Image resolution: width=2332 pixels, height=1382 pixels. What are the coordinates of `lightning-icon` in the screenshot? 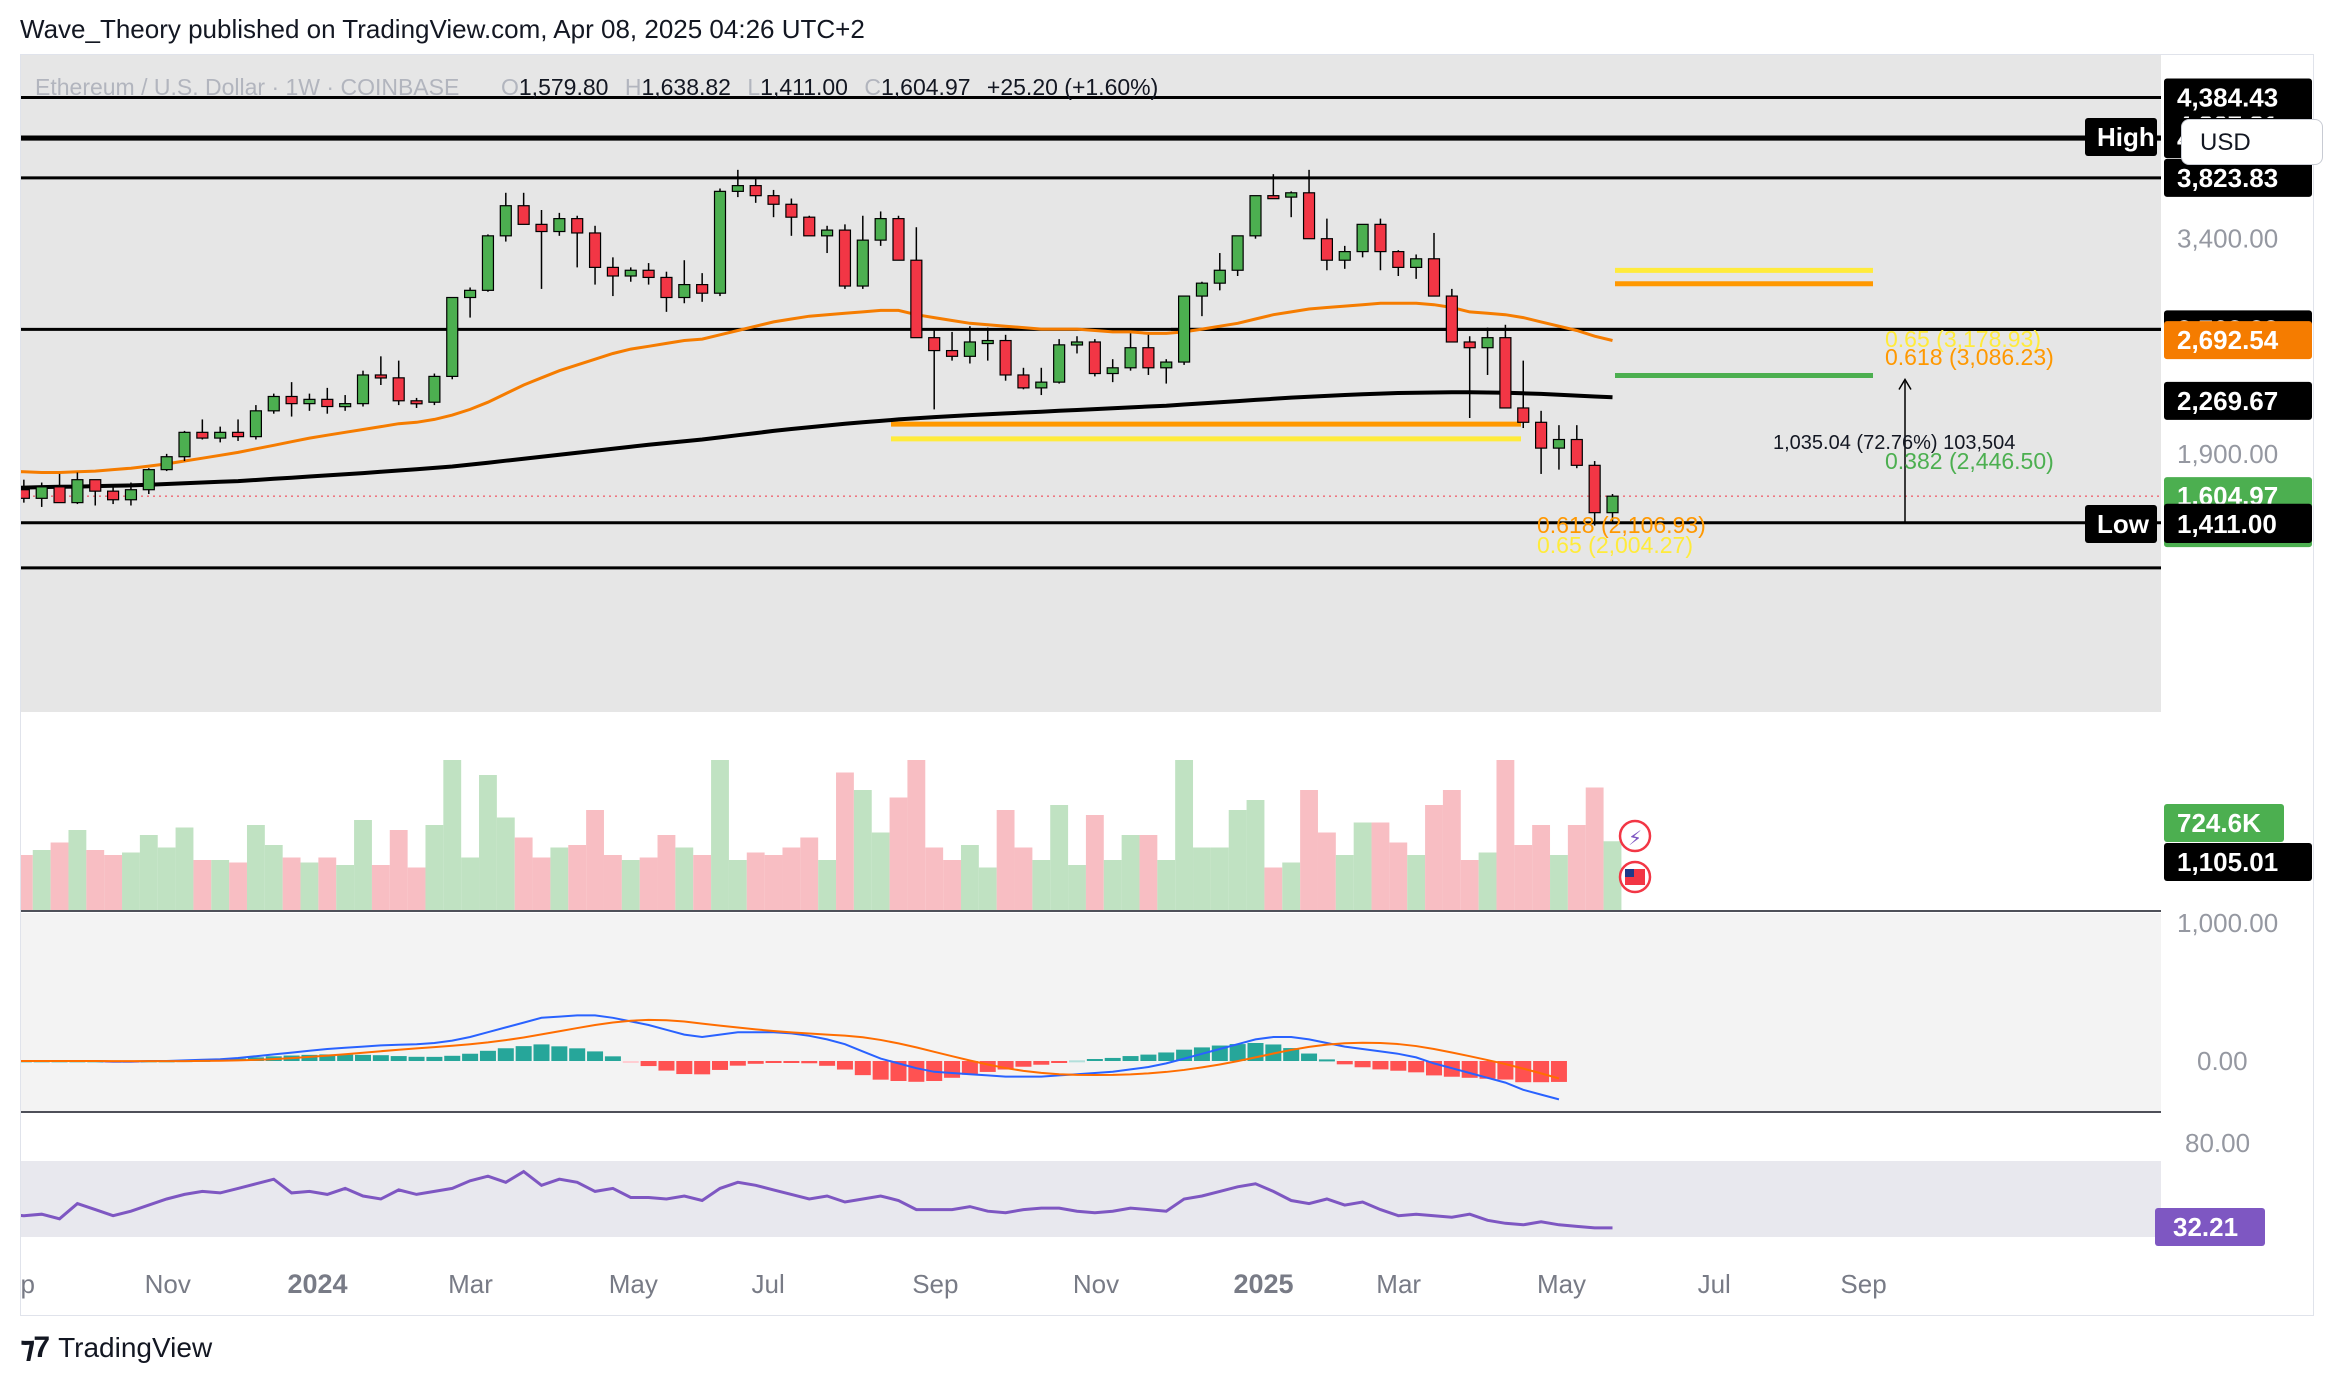 It's located at (1635, 836).